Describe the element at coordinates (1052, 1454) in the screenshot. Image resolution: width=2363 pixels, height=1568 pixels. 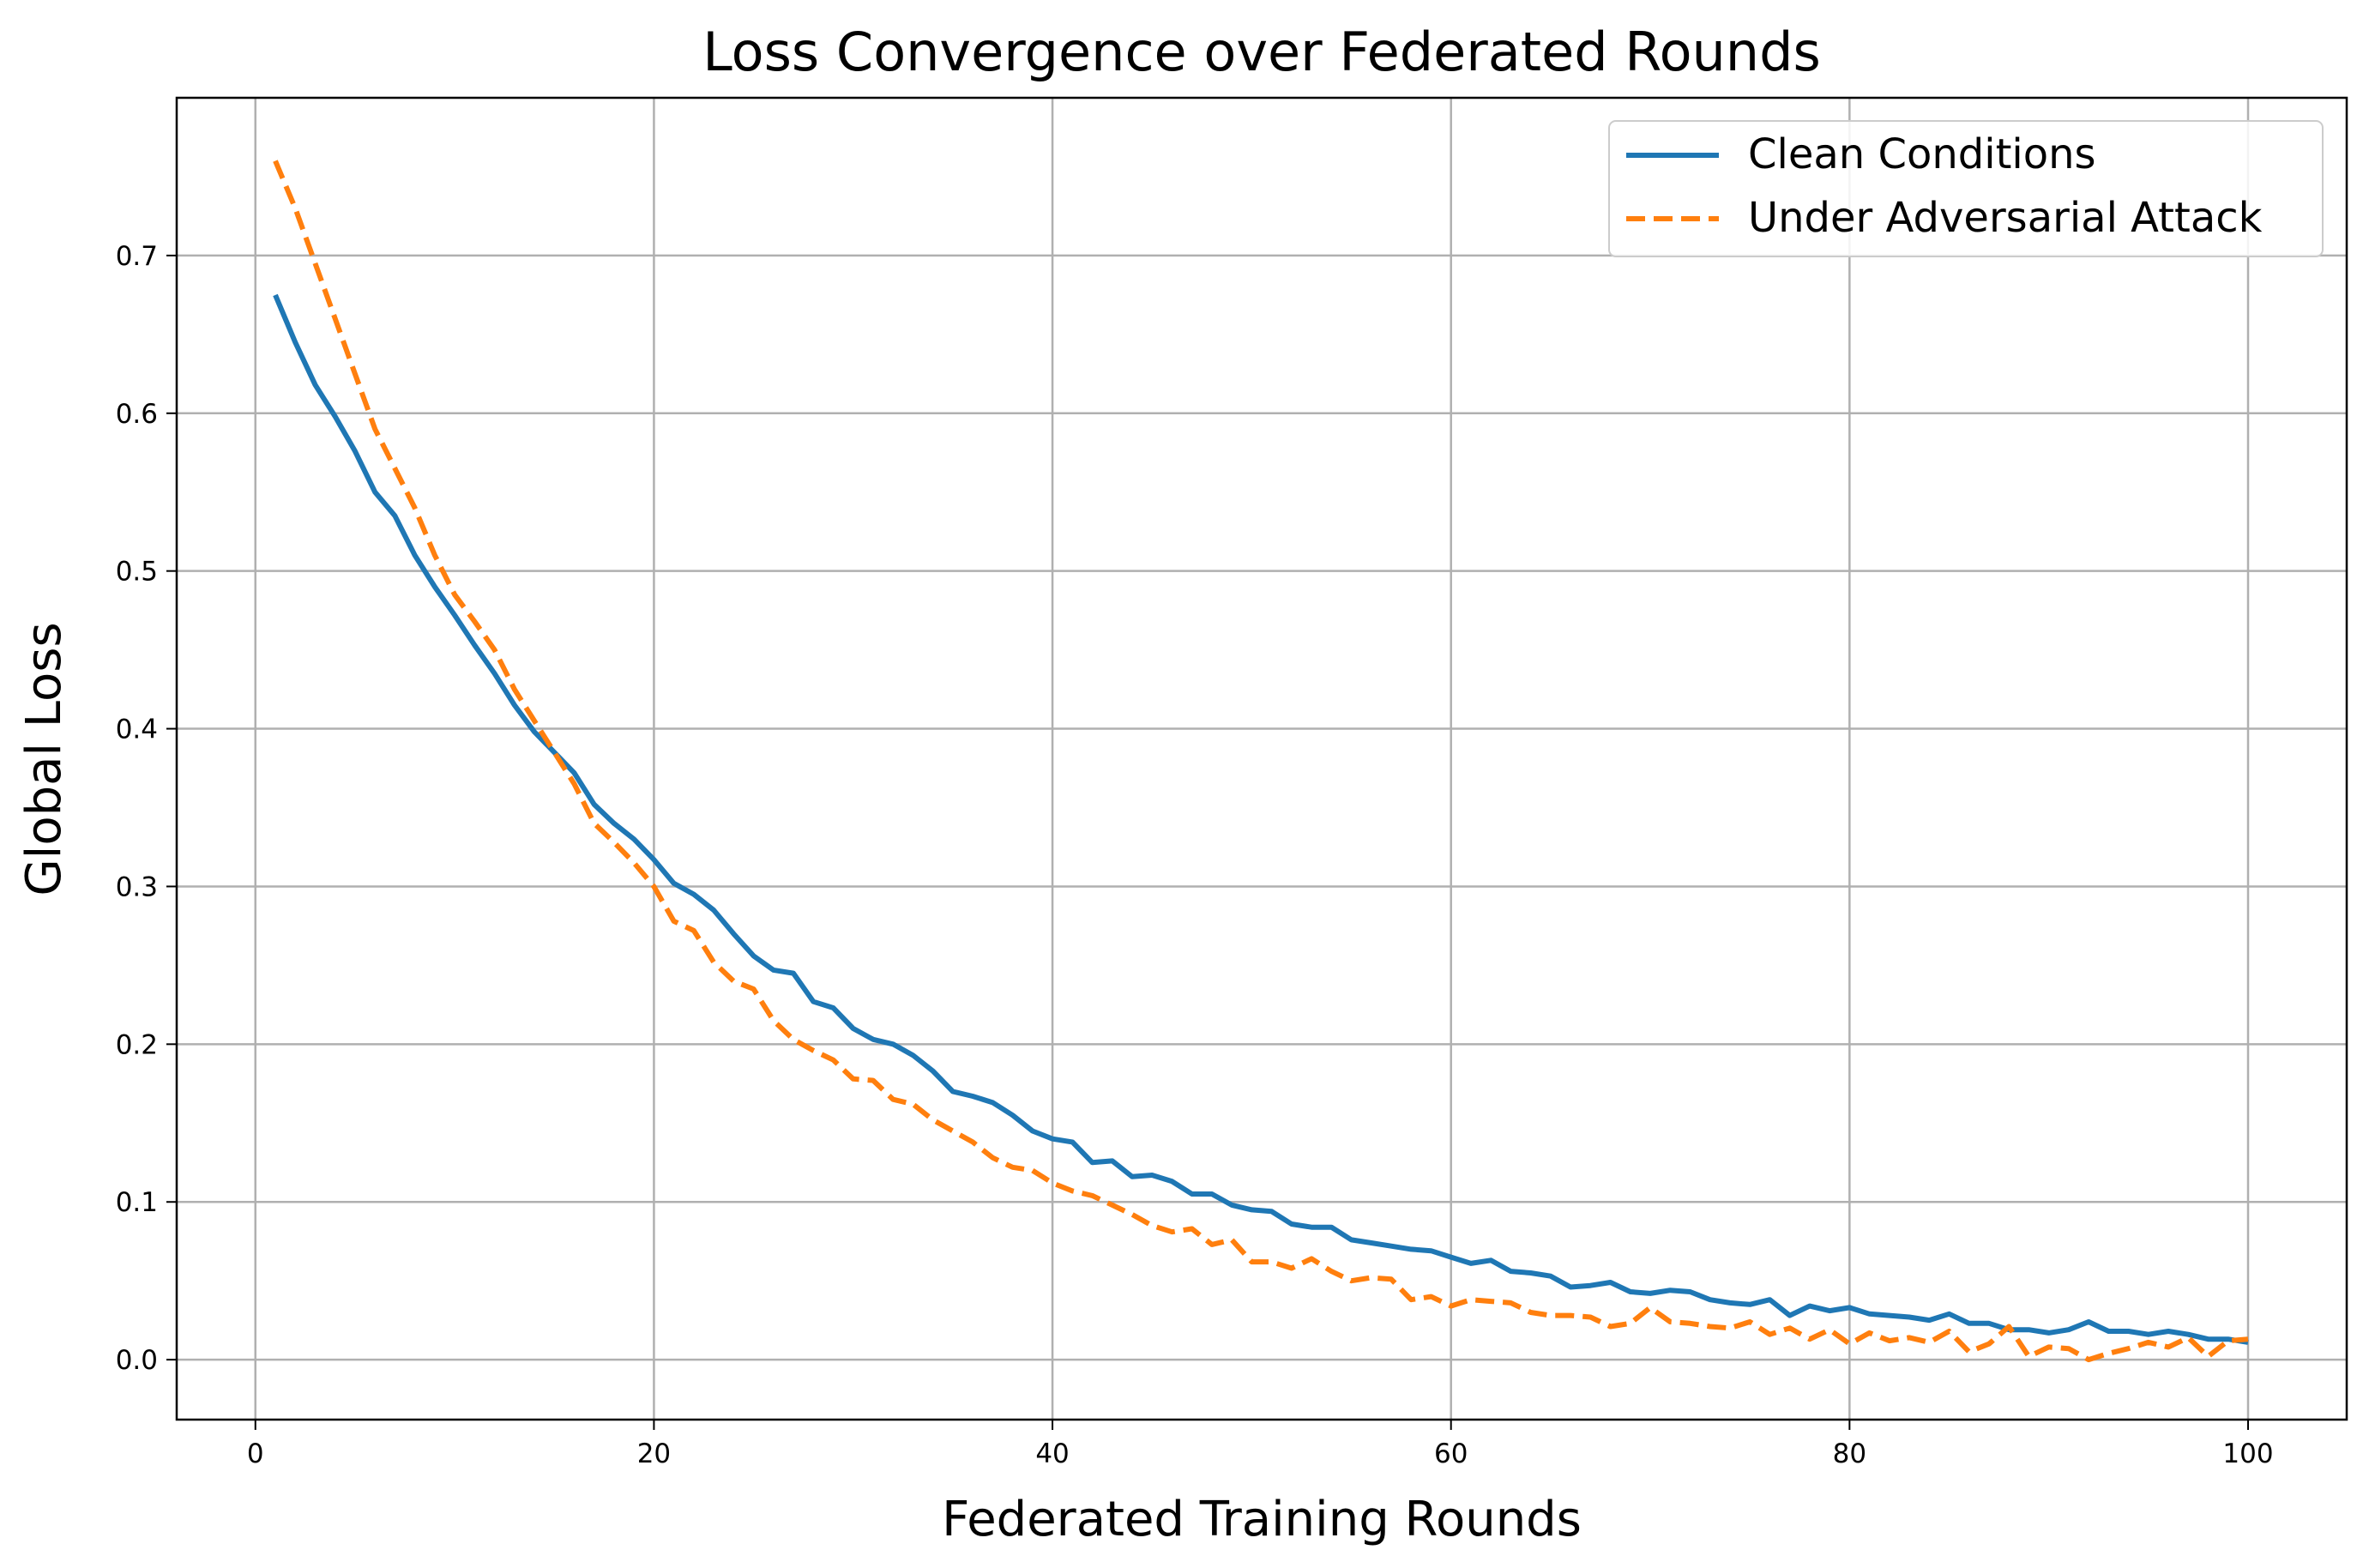
I see `x-tick-label: 40` at that location.